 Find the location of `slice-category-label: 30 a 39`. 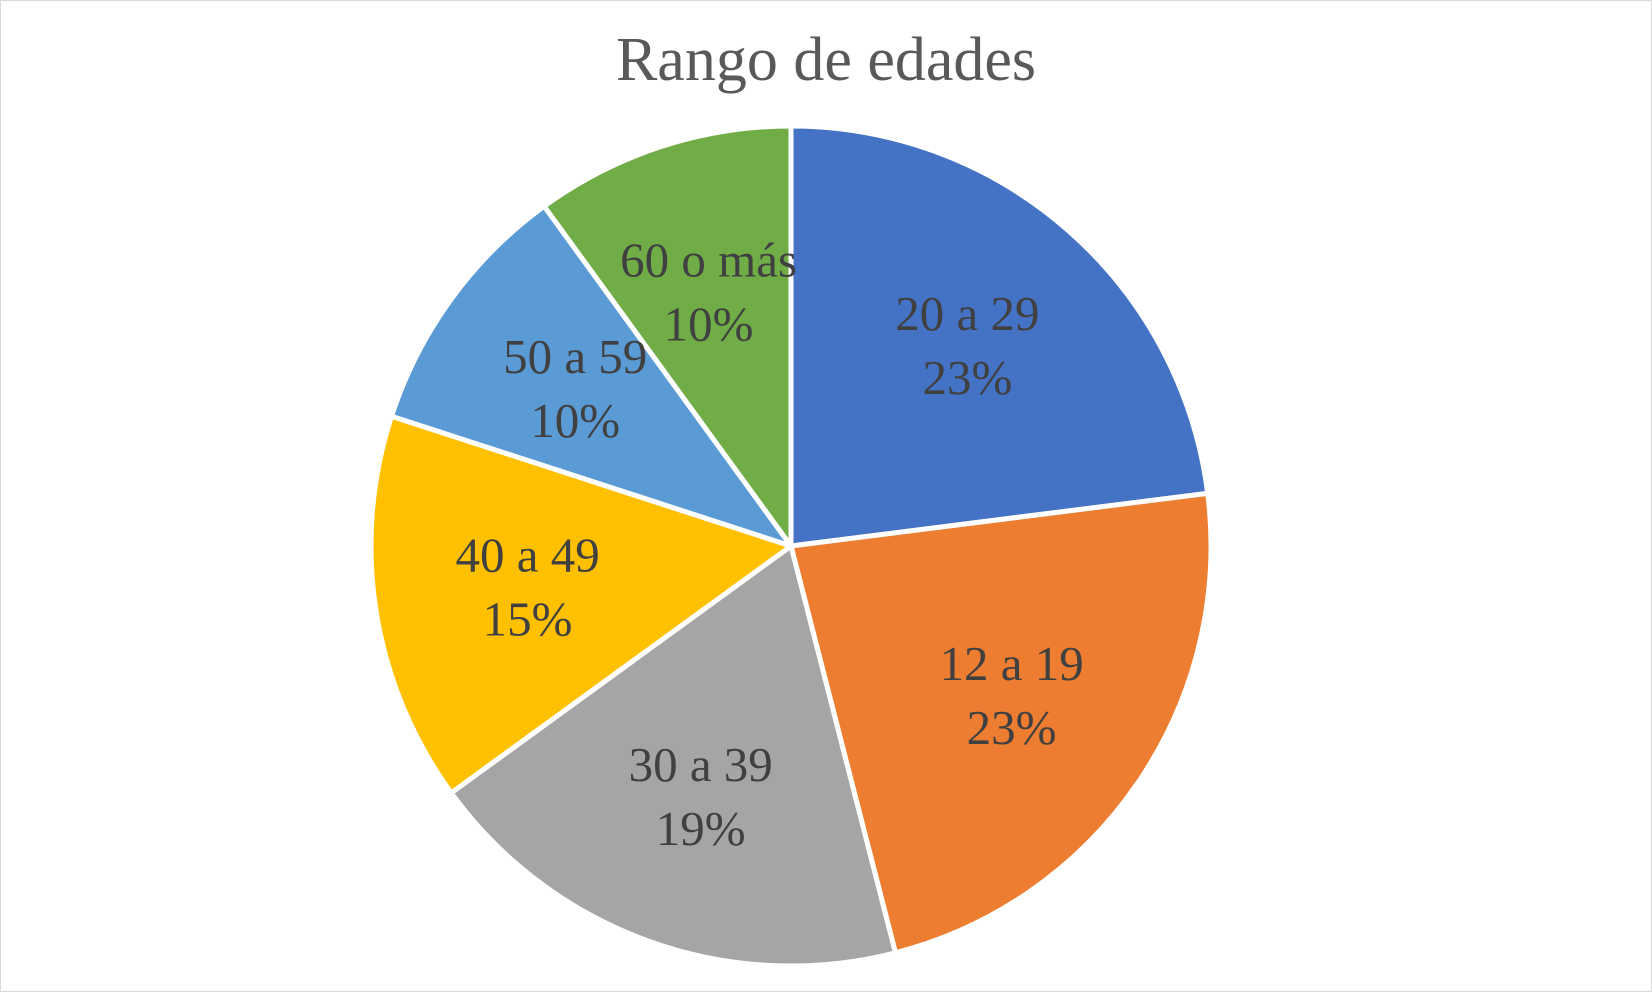

slice-category-label: 30 a 39 is located at coordinates (701, 764).